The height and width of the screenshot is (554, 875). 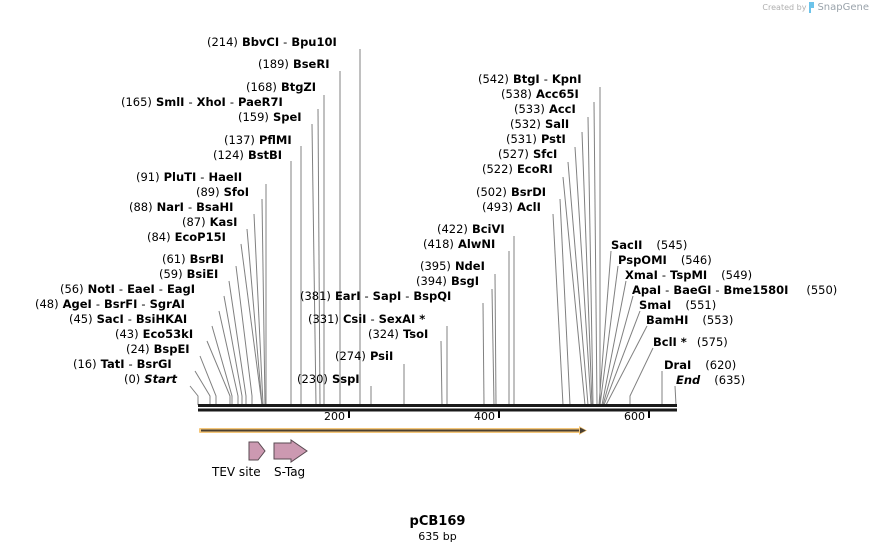 I want to click on site-label-bsrdi: (502) BsrDI, so click(x=511, y=192).